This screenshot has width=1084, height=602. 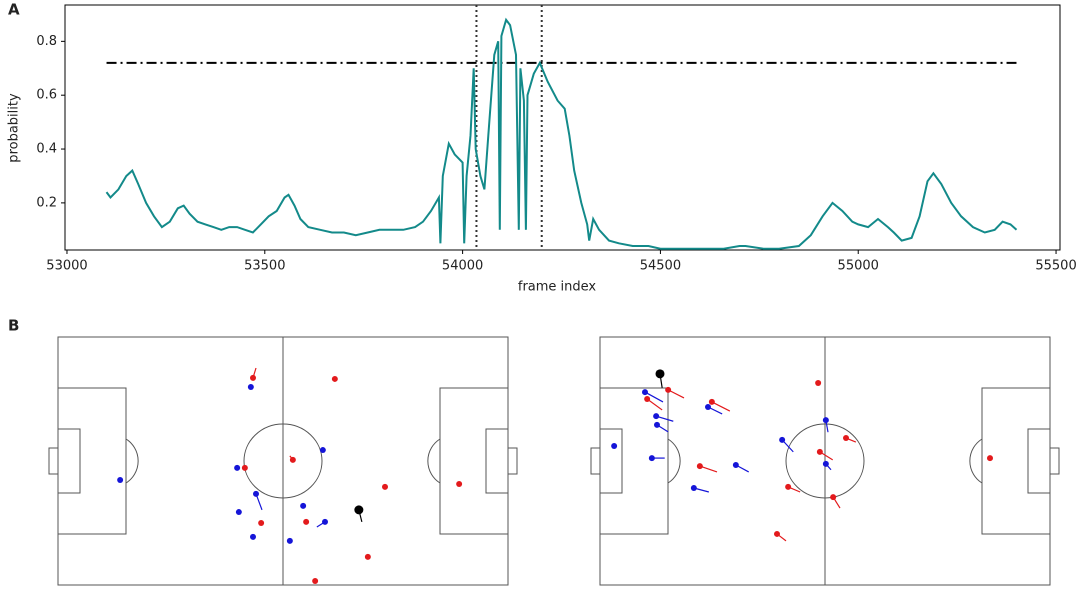 I want to click on x-tick-label: 55500, so click(x=1055, y=266).